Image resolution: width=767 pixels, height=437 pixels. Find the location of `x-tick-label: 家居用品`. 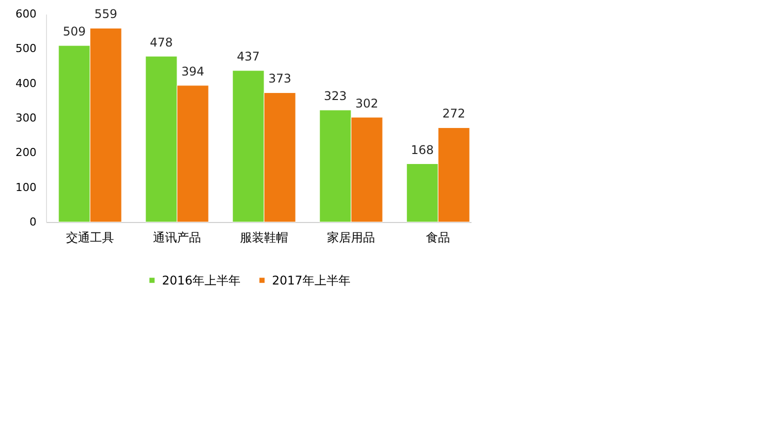

x-tick-label: 家居用品 is located at coordinates (351, 237).